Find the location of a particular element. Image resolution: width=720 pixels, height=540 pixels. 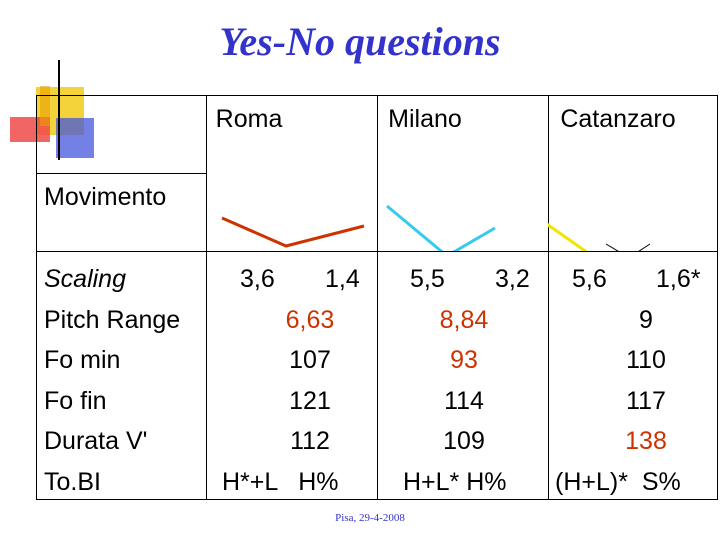

row-label-movimento: Movimento is located at coordinates (105, 197).